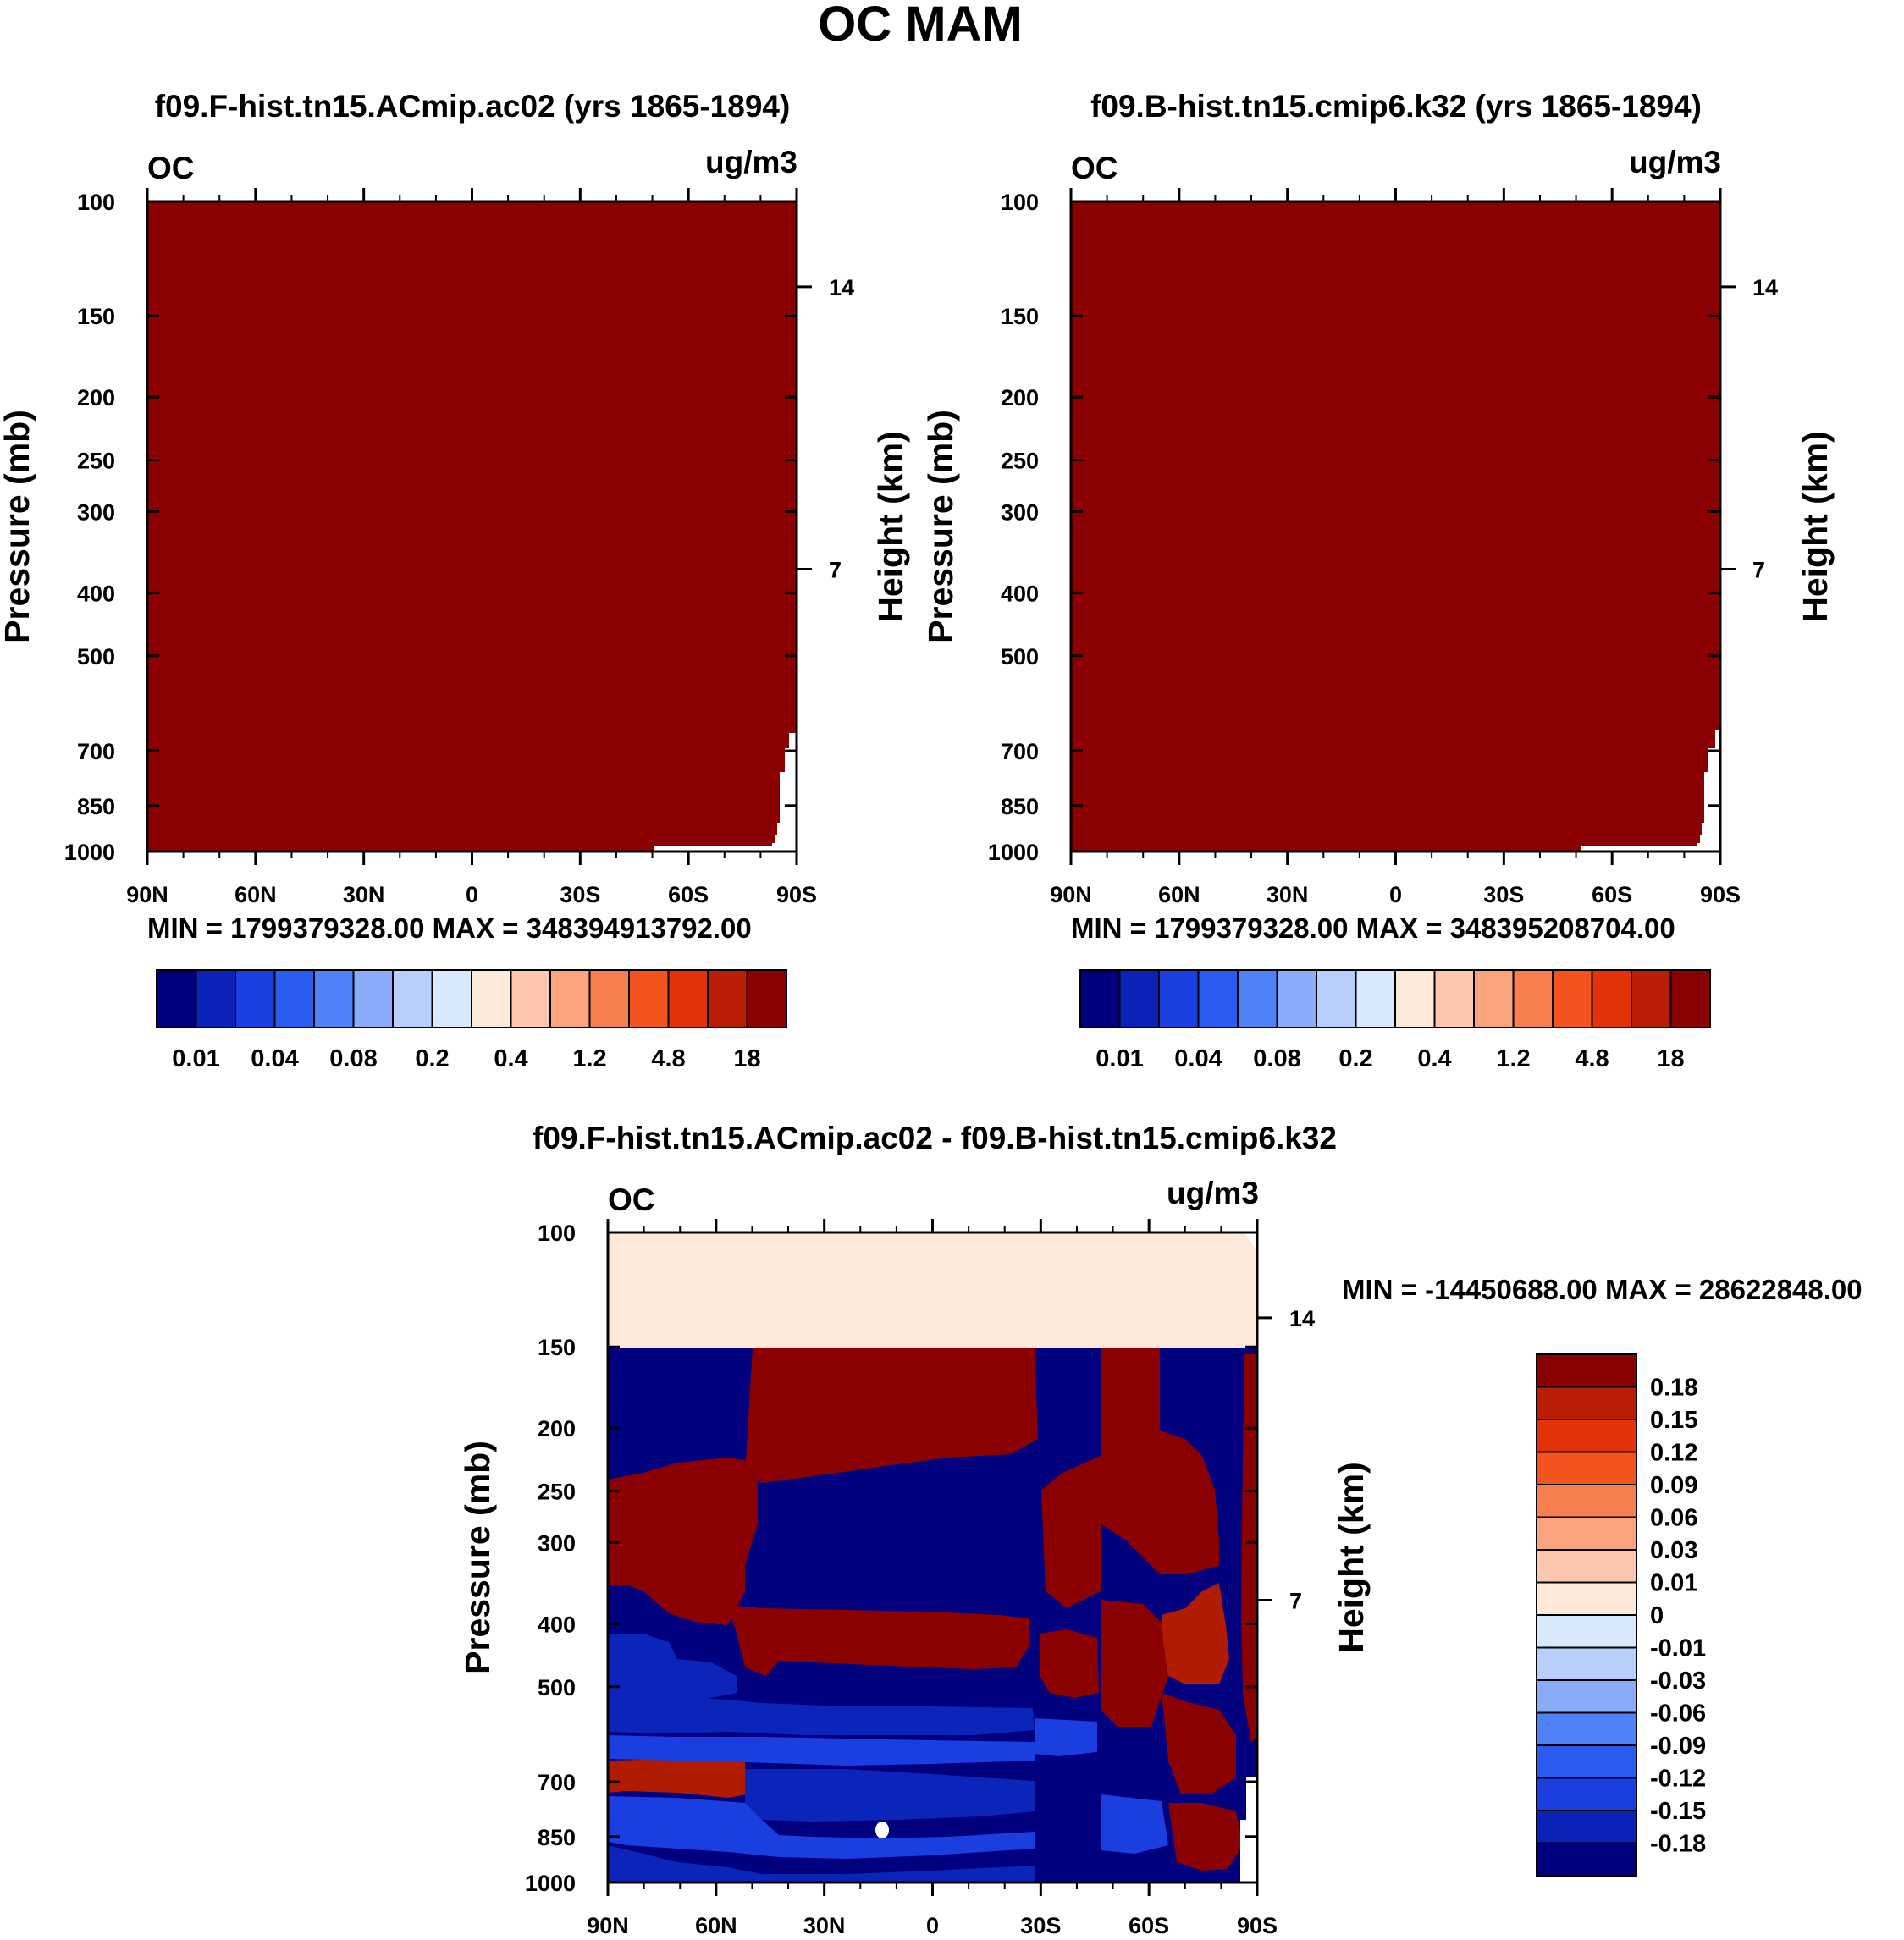 The height and width of the screenshot is (1940, 1904). What do you see at coordinates (557, 1783) in the screenshot?
I see `y-tick-label: 700` at bounding box center [557, 1783].